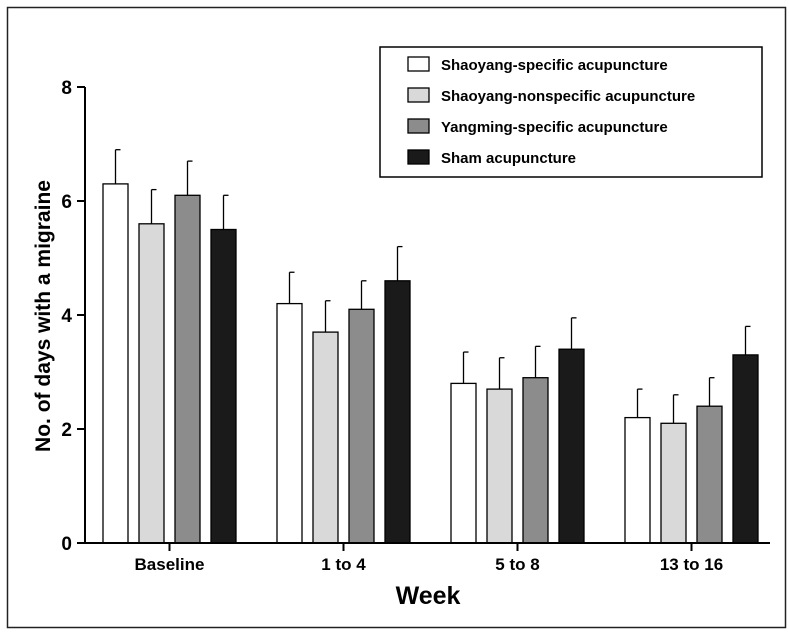 The image size is (789, 634). Describe the element at coordinates (66, 430) in the screenshot. I see `y-tick-label: 2` at that location.